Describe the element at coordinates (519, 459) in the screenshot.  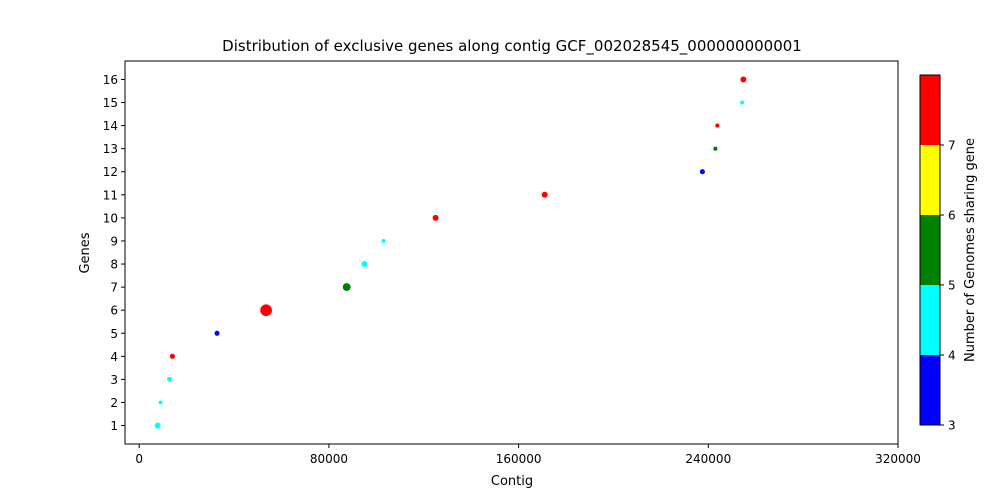
I see `x-tick-label: 160000` at that location.